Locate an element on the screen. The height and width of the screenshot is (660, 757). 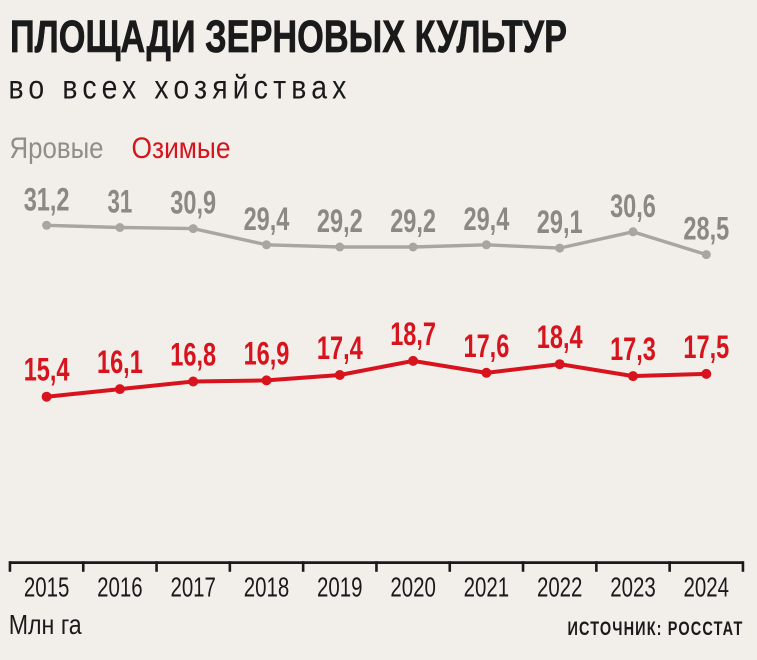
svg-text: Озимые is located at coordinates (181, 148).